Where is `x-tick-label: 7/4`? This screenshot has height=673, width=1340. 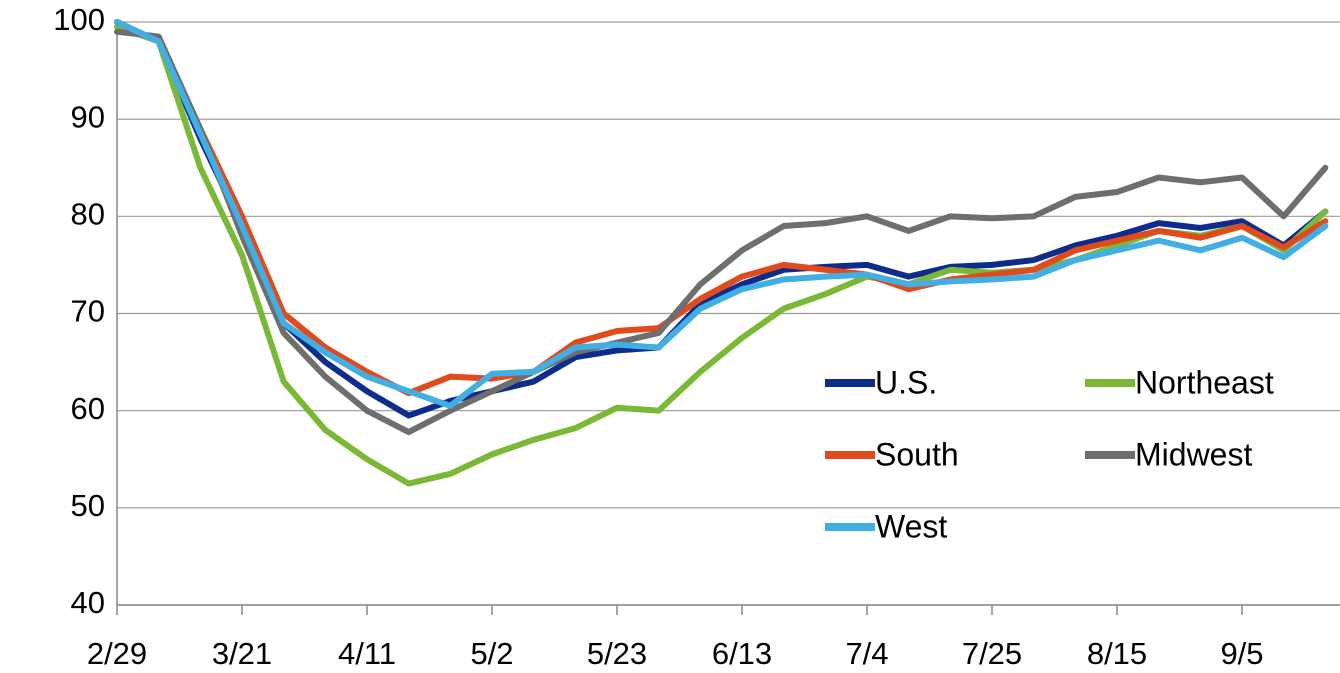 x-tick-label: 7/4 is located at coordinates (866, 653).